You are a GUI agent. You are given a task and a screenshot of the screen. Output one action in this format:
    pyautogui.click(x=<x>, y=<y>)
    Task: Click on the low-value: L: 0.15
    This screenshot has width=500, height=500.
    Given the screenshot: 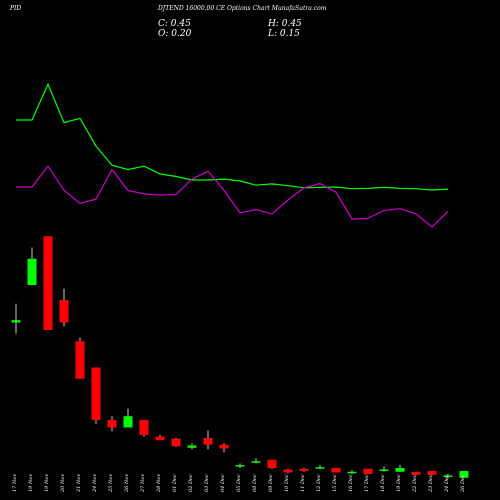 What is the action you would take?
    pyautogui.click(x=284, y=34)
    